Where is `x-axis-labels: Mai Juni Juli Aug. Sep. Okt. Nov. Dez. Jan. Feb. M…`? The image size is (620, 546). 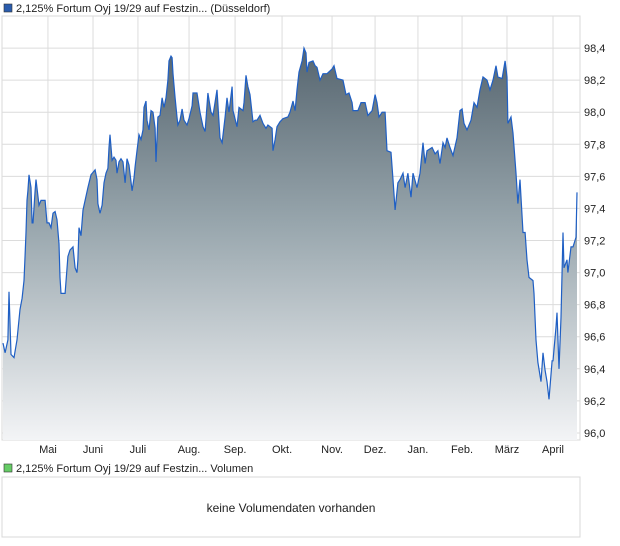 x-axis-labels: Mai Juni Juli Aug. Sep. Okt. Nov. Dez. Jan. Feb. M… is located at coordinates (301, 450).